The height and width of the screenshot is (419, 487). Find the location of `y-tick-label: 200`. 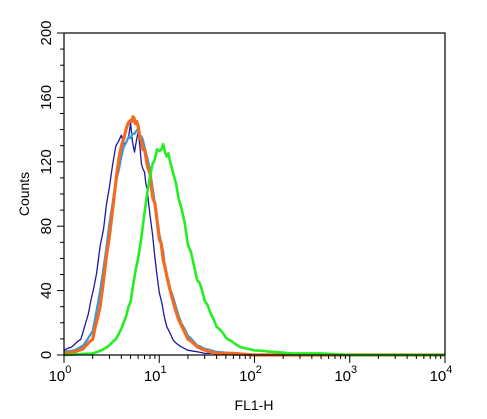

y-tick-label: 200 is located at coordinates (46, 32).